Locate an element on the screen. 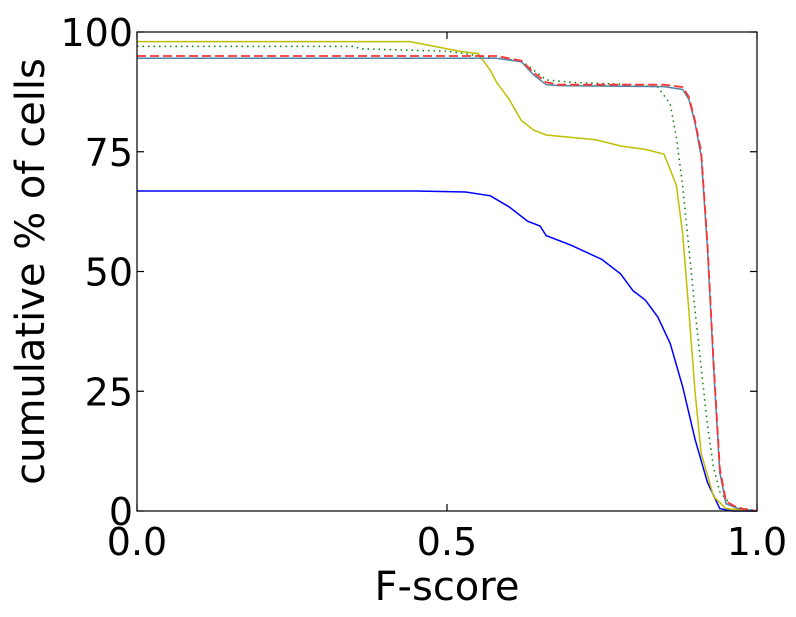 The image size is (796, 617). x-tick-label: 0.5 is located at coordinates (447, 542).